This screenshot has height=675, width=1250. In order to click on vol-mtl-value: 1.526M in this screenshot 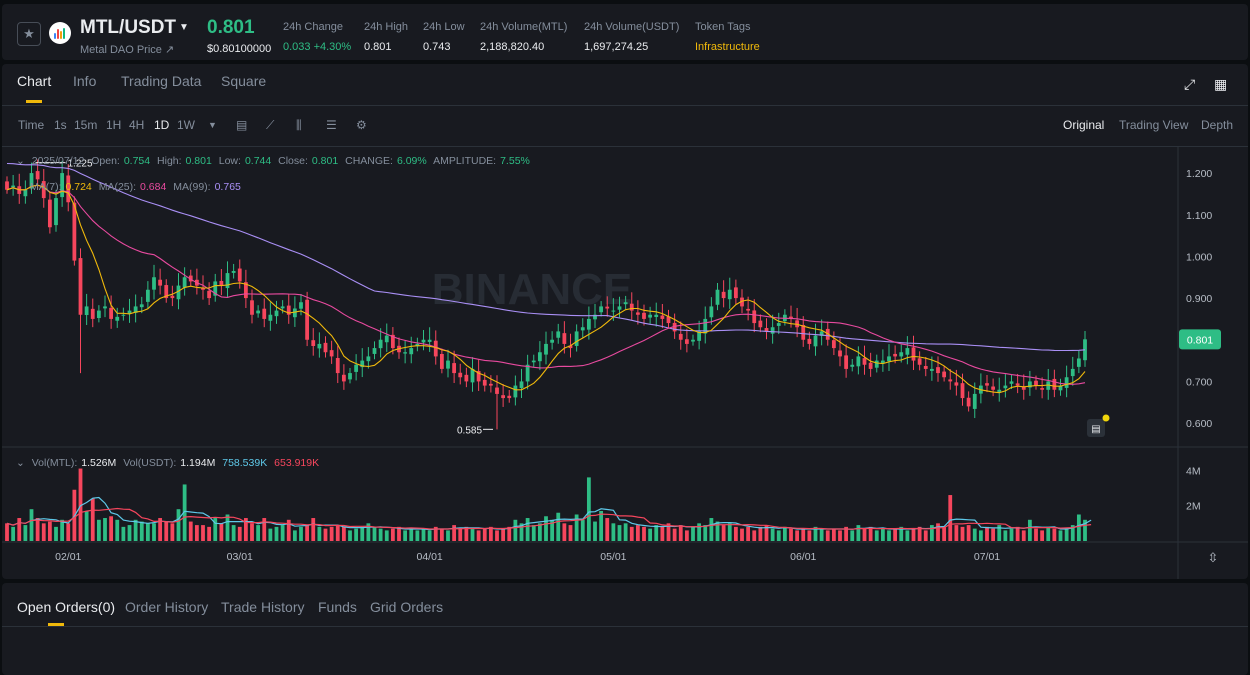, I will do `click(99, 463)`.